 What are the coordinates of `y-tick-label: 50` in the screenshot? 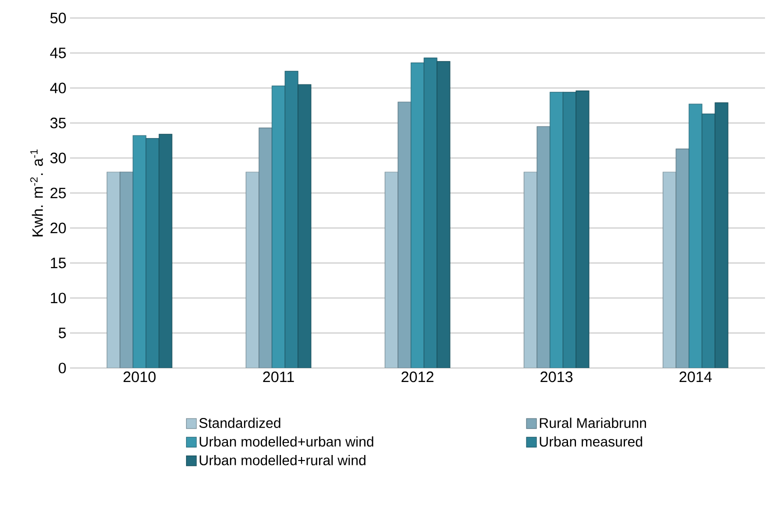 It's located at (58, 18).